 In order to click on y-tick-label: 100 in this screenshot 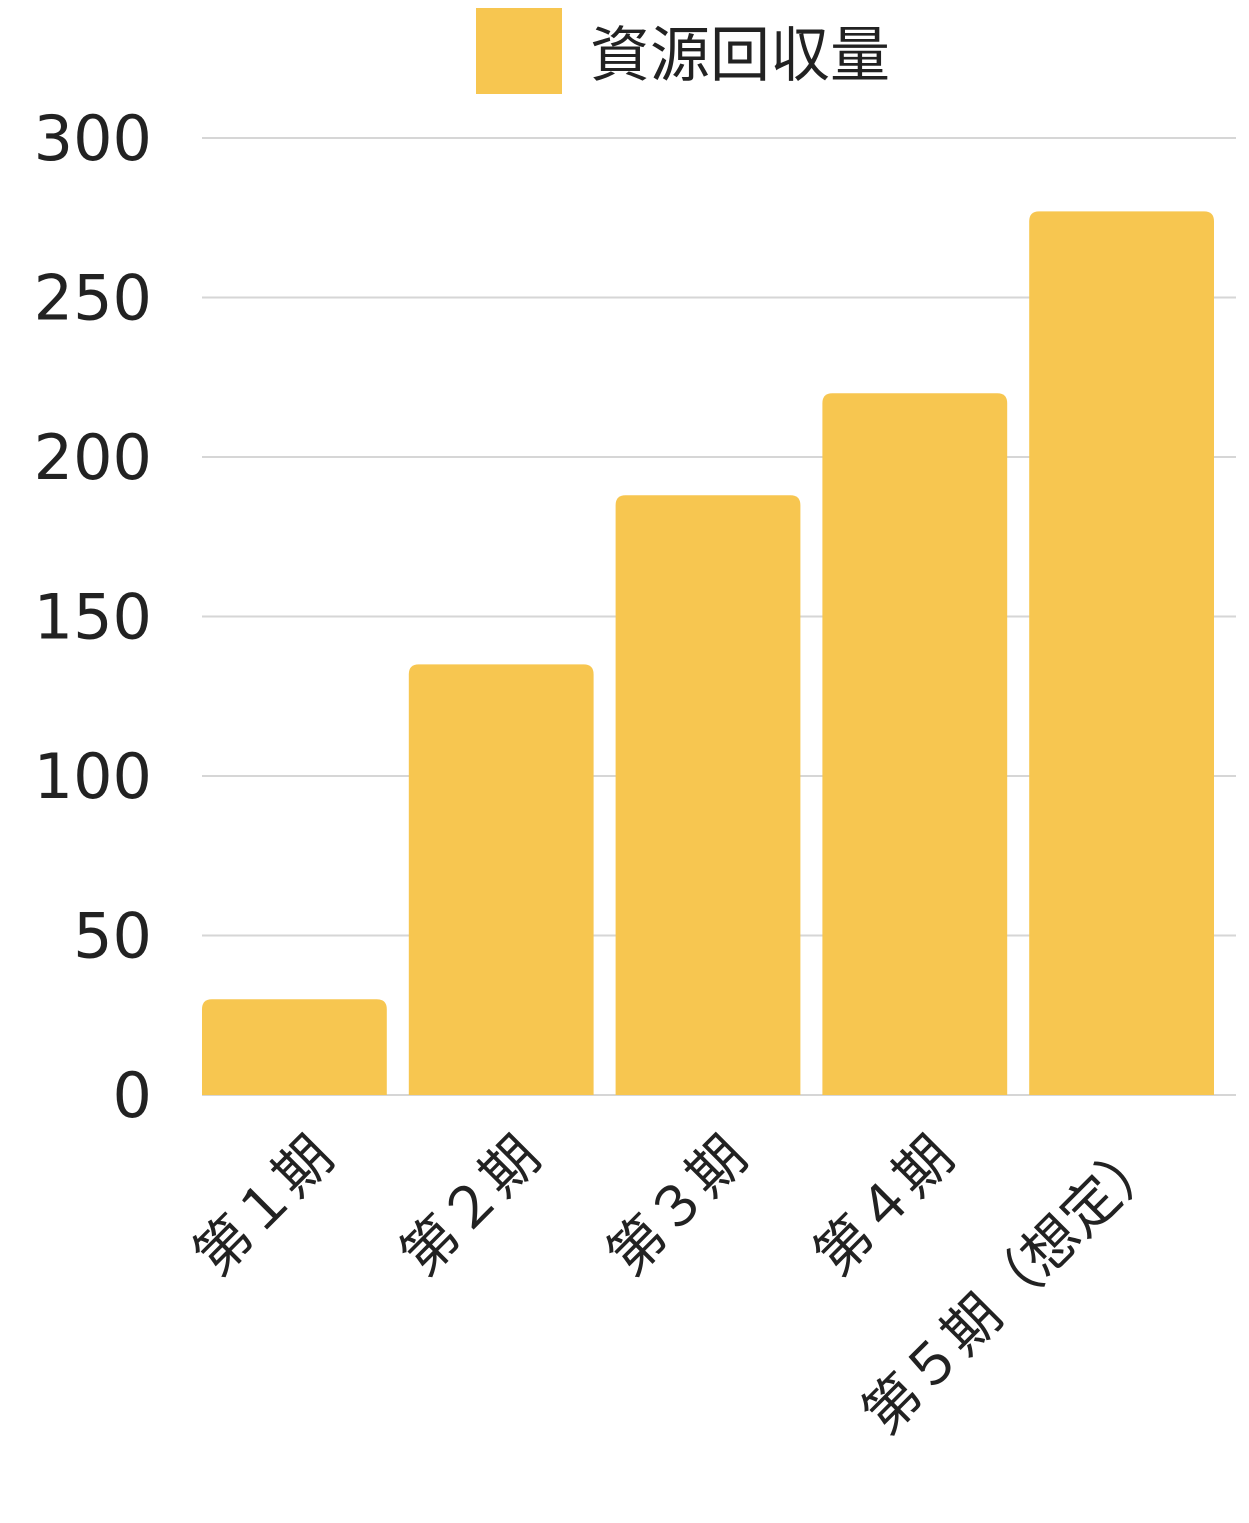, I will do `click(93, 776)`.